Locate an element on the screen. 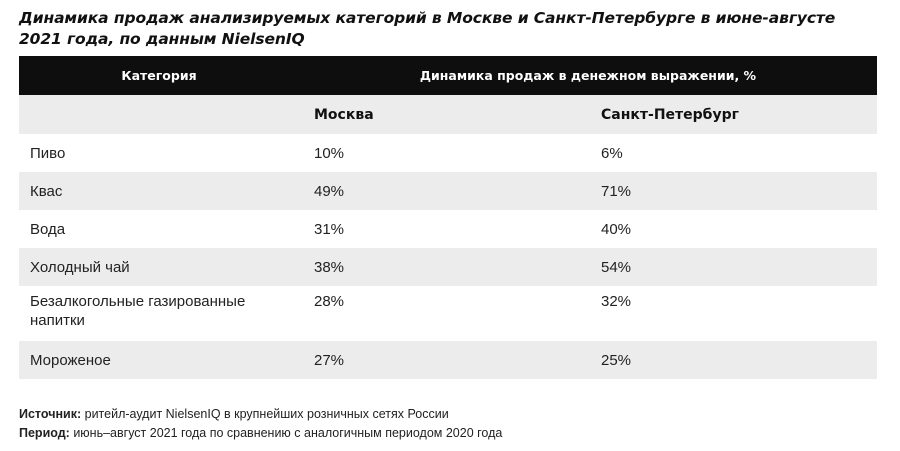 The height and width of the screenshot is (451, 900). row-spb-value: 25% is located at coordinates (616, 360).